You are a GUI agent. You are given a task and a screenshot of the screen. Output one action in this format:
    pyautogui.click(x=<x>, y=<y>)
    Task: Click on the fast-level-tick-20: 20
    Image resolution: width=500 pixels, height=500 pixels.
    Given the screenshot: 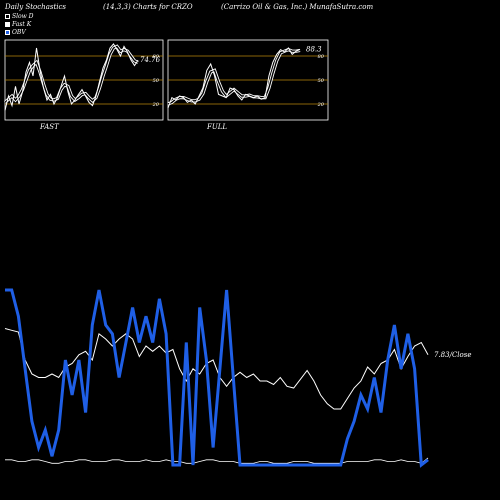 What is the action you would take?
    pyautogui.click(x=156, y=105)
    